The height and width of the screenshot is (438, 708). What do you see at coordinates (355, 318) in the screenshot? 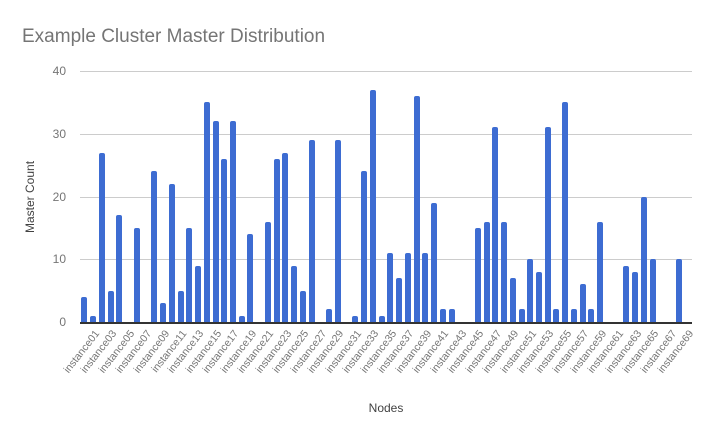
I see `bar-instance32` at bounding box center [355, 318].